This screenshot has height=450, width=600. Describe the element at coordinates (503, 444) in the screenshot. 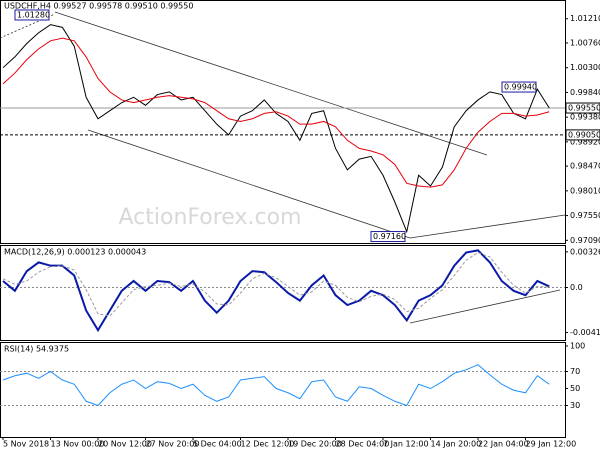

I see `x-tick-label: 22 Jan 04:00` at that location.